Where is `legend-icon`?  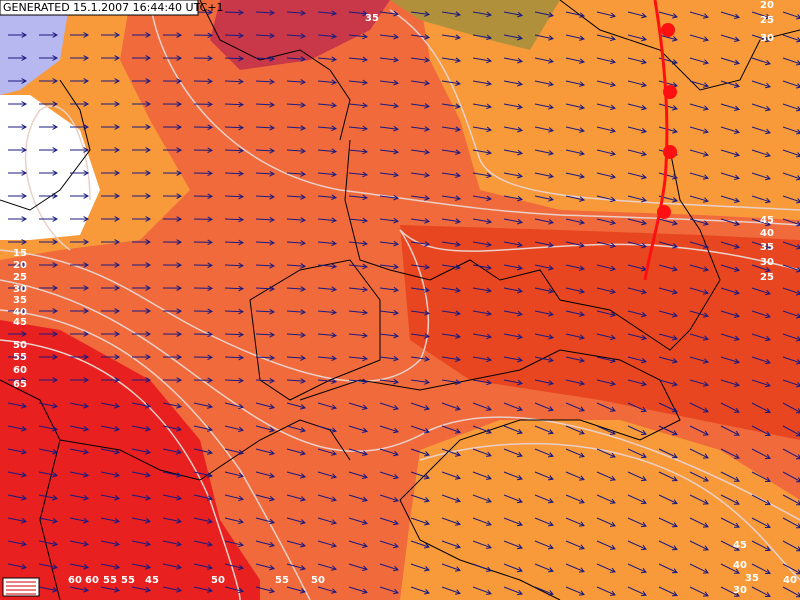 legend-icon is located at coordinates (21, 587).